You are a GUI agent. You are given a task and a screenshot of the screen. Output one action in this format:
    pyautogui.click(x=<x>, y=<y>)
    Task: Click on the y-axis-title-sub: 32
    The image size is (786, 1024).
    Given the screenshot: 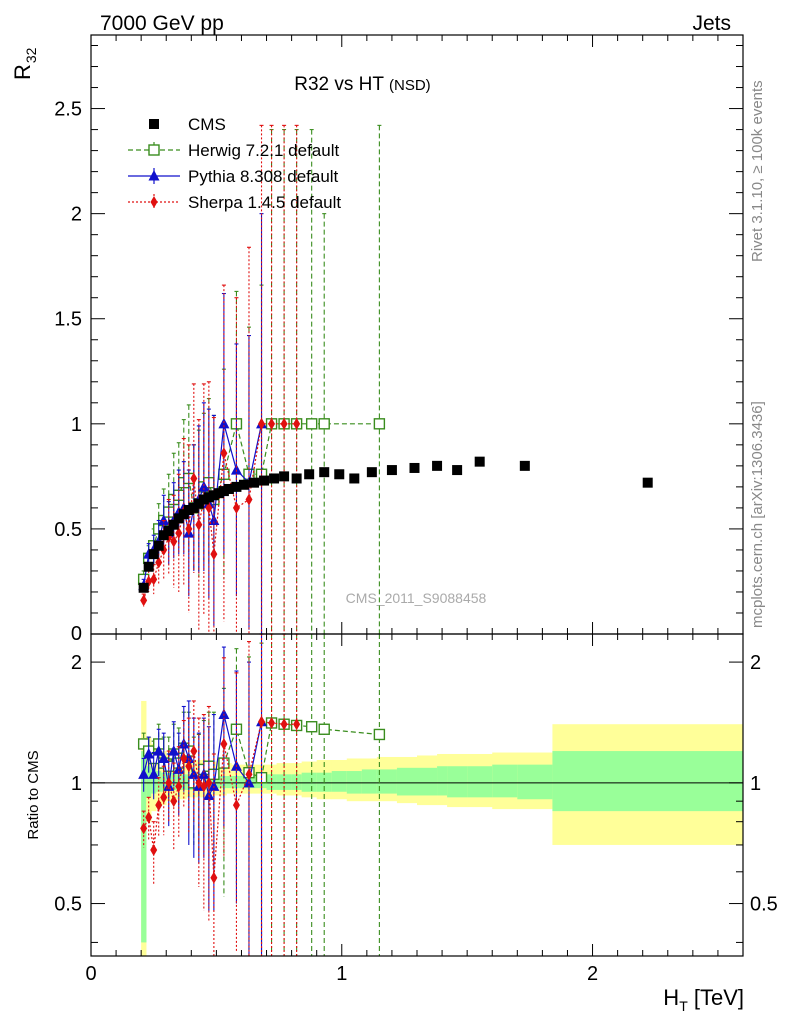 What is the action you would take?
    pyautogui.click(x=31, y=55)
    